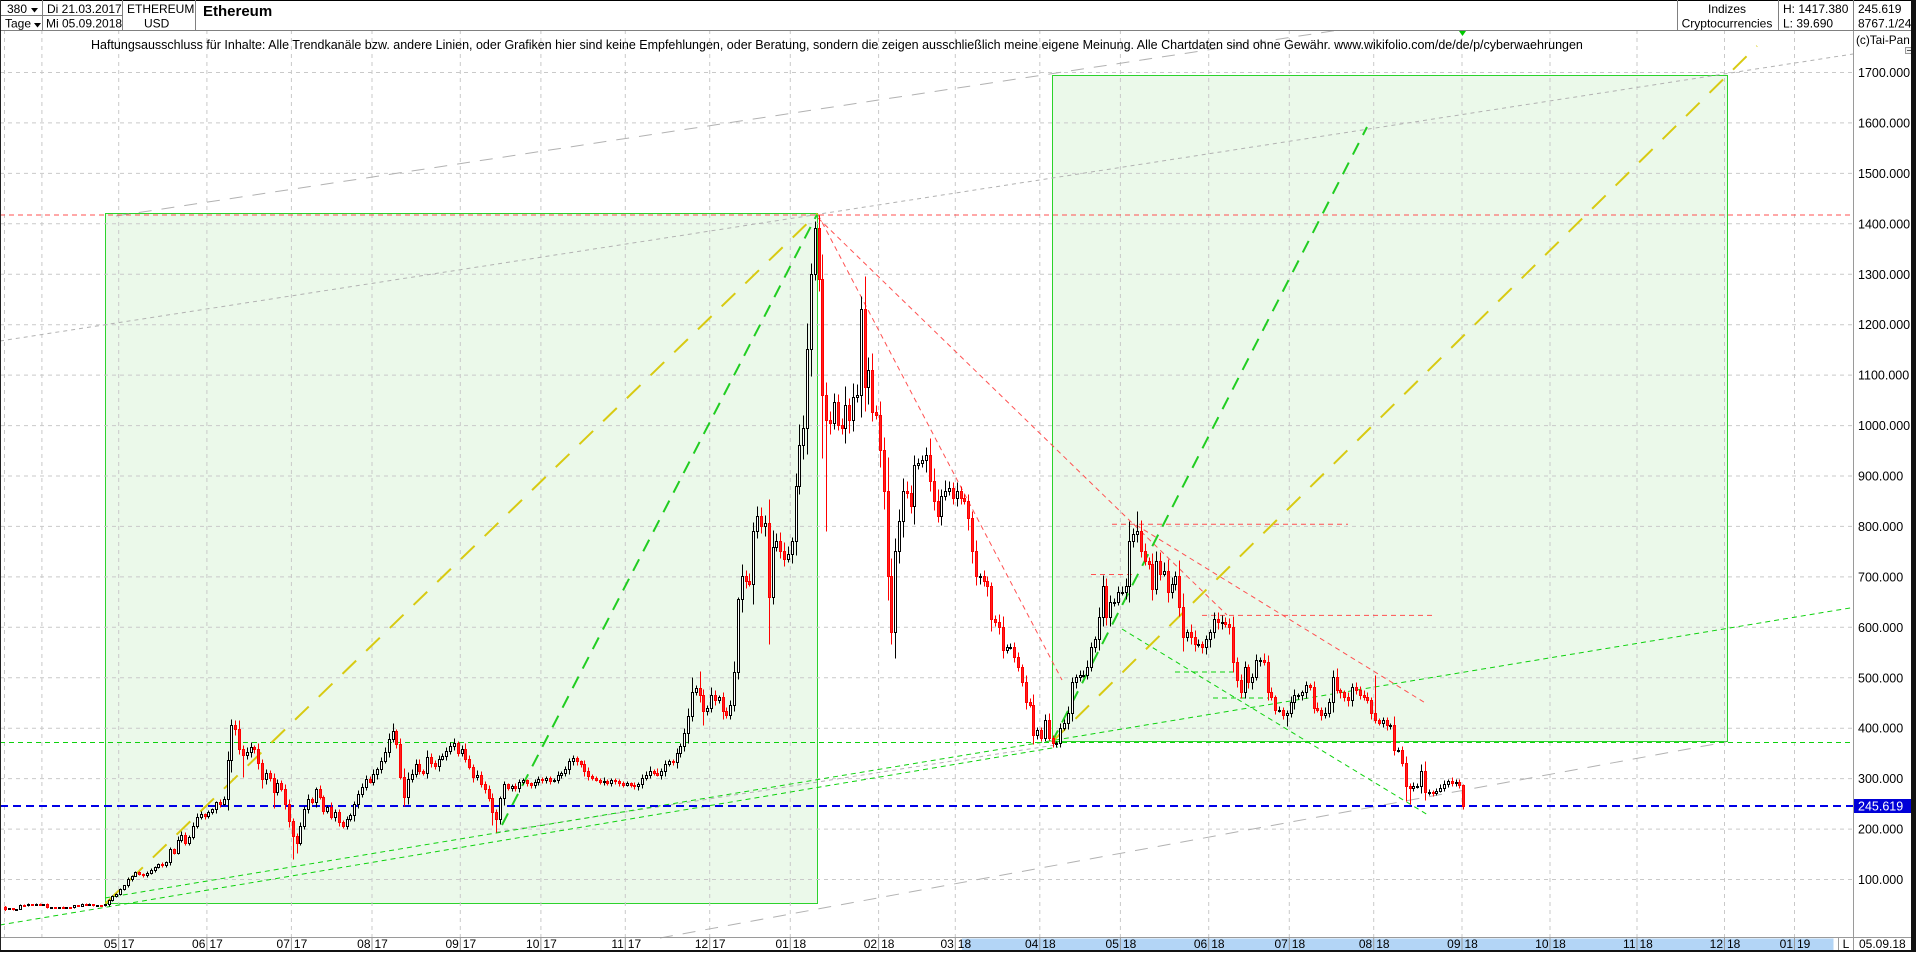 This screenshot has width=1916, height=957. I want to click on svg-text: USD, so click(157, 24).